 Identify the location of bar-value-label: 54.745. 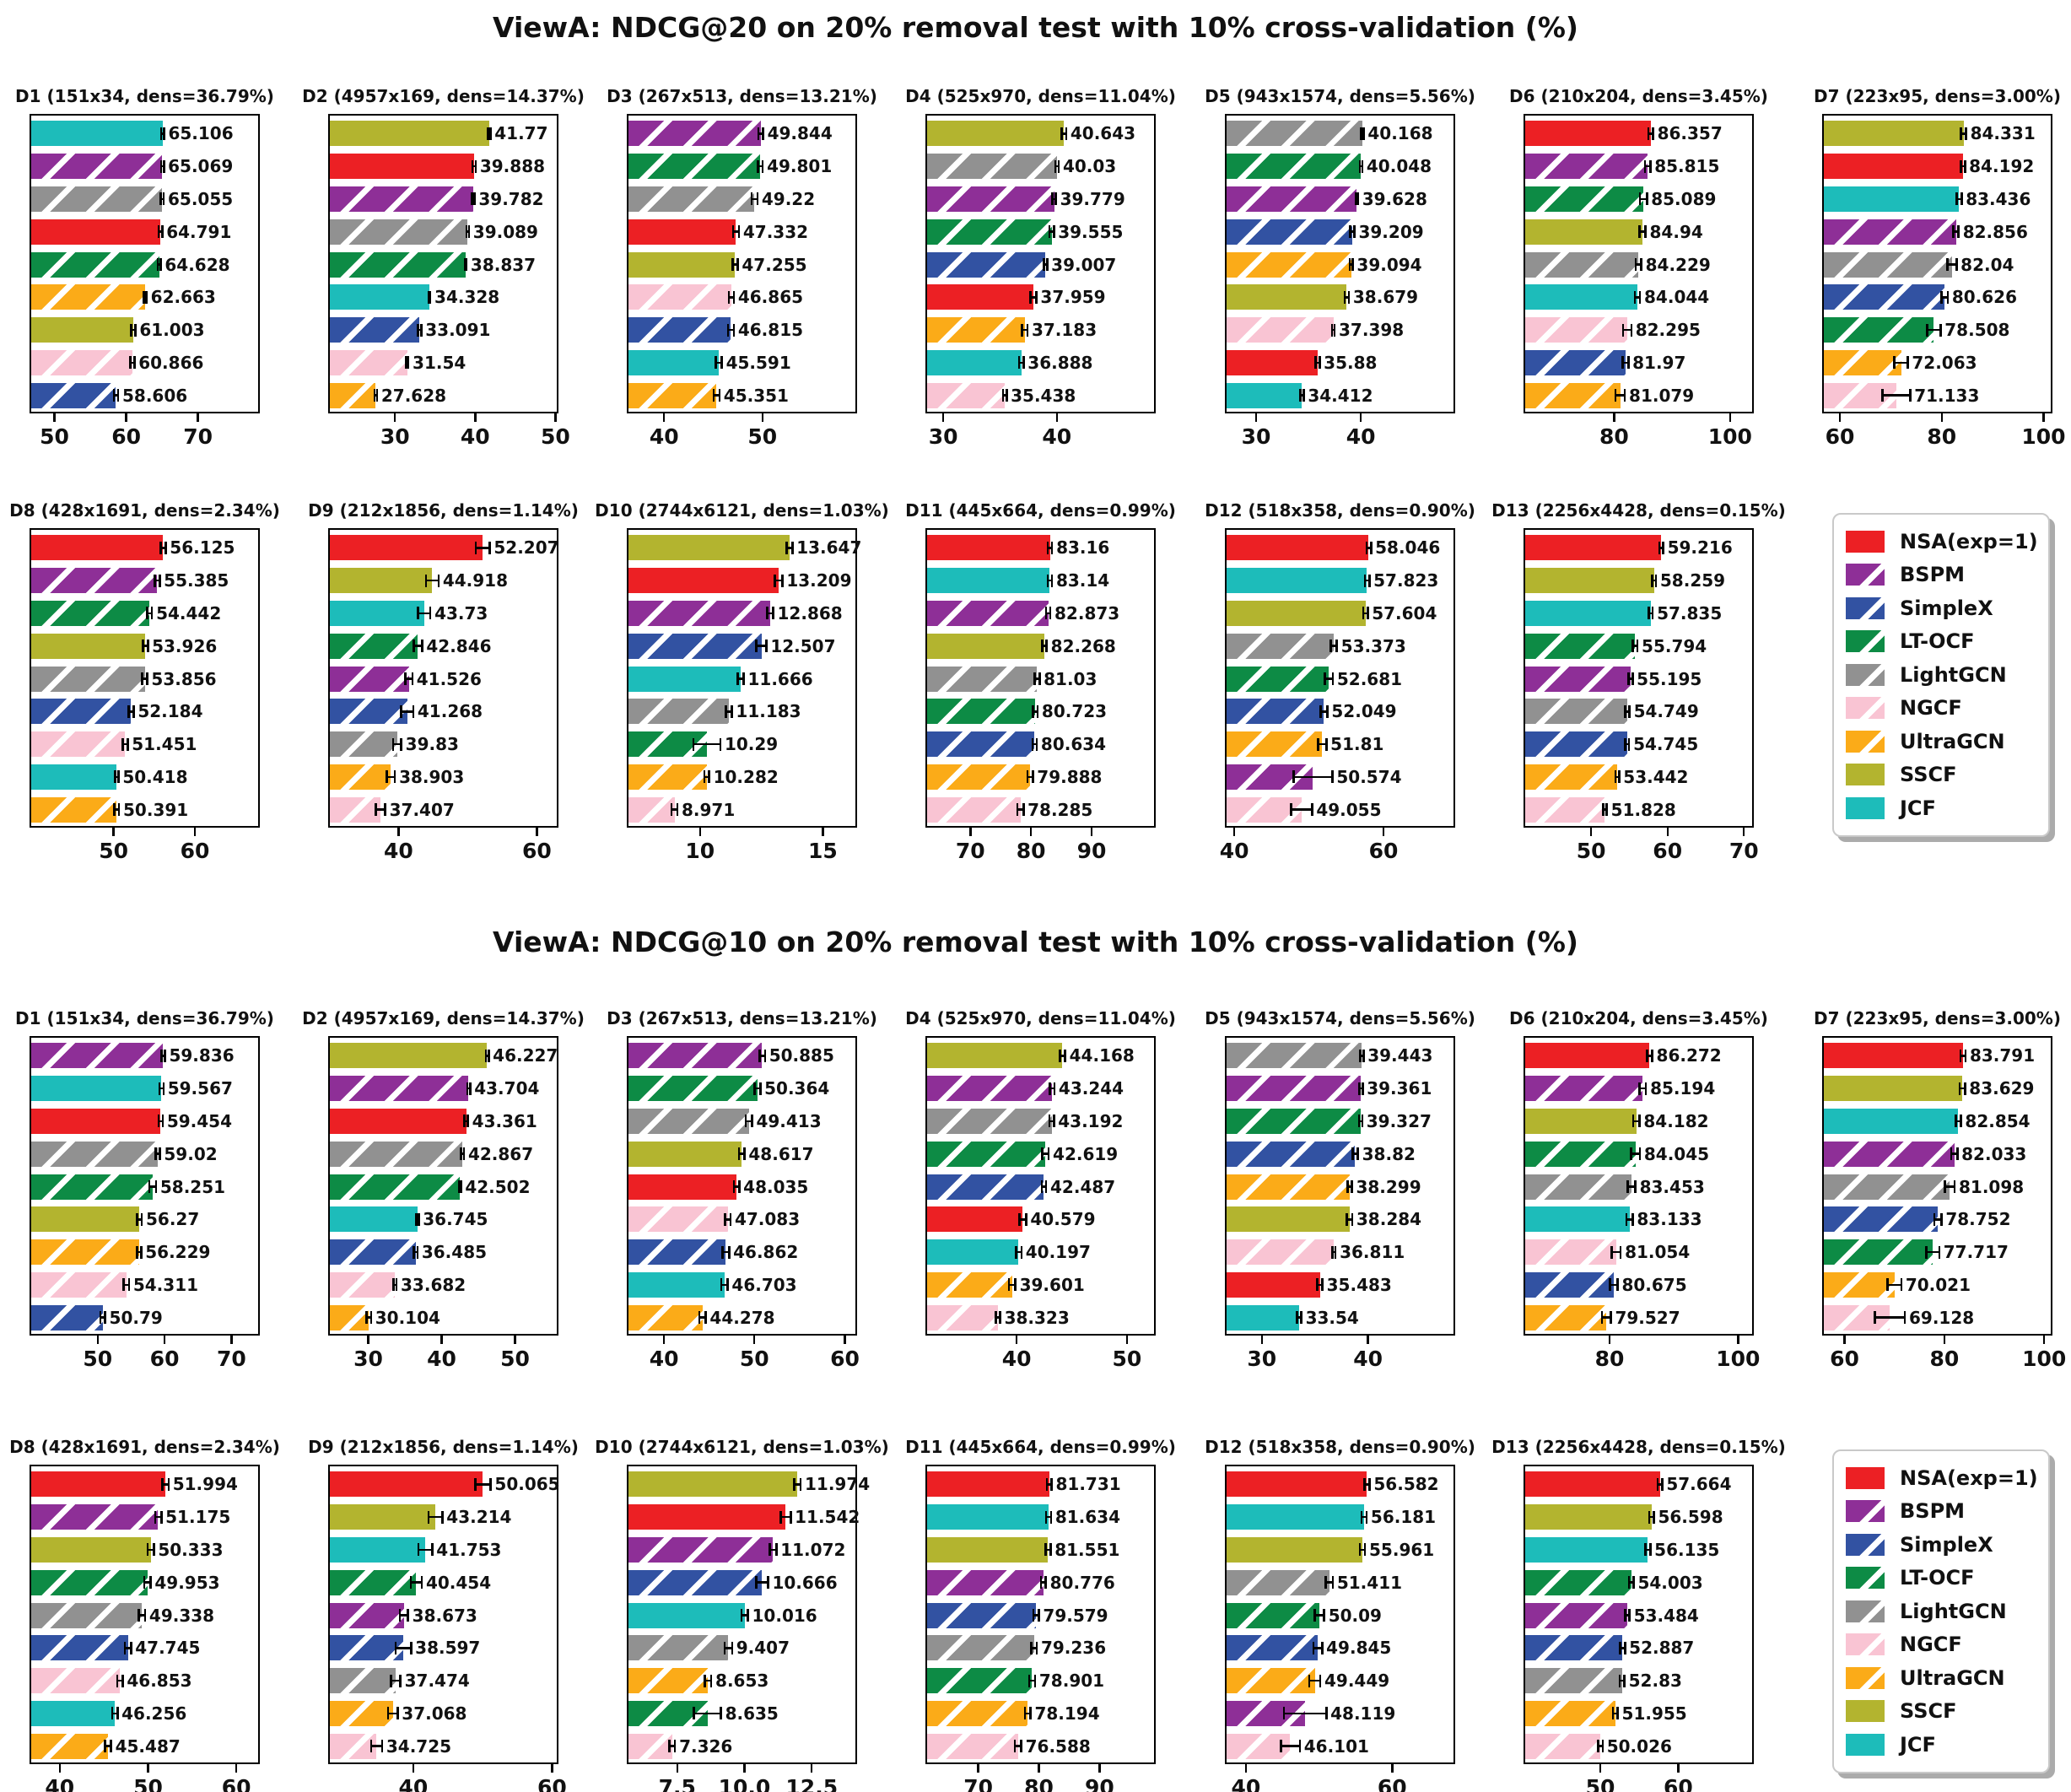
(1666, 745).